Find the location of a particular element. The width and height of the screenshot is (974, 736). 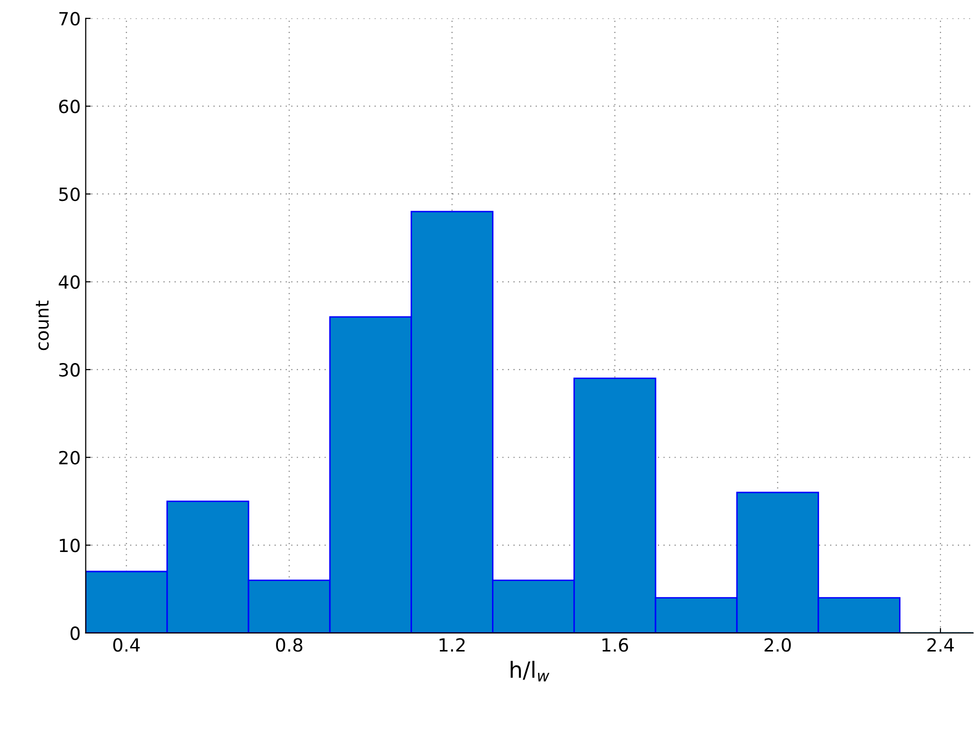

x-tick-label: 1.2 is located at coordinates (452, 645).